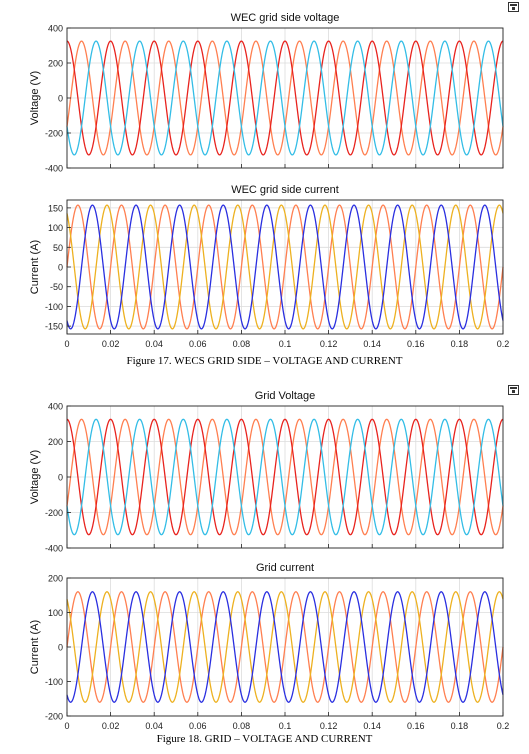  Describe the element at coordinates (285, 568) in the screenshot. I see `chart-title: Grid current` at that location.